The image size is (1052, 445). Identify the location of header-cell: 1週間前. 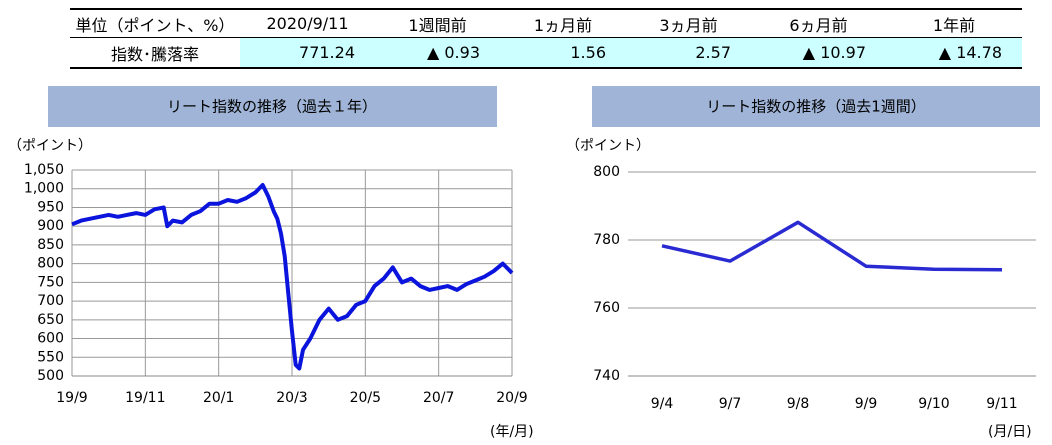
(437, 23).